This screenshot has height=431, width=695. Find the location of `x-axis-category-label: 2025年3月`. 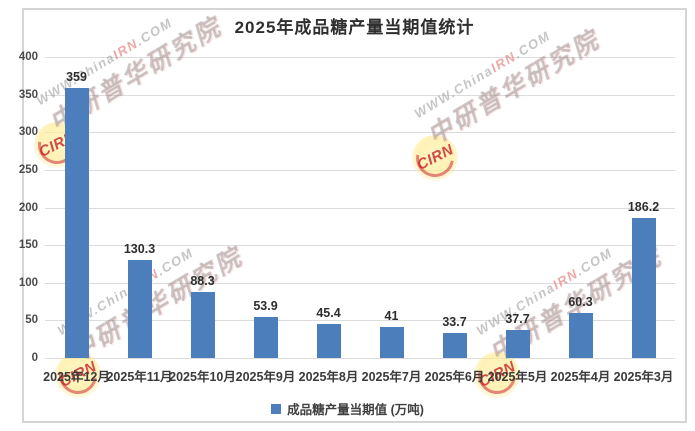

x-axis-category-label: 2025年3月 is located at coordinates (643, 377).